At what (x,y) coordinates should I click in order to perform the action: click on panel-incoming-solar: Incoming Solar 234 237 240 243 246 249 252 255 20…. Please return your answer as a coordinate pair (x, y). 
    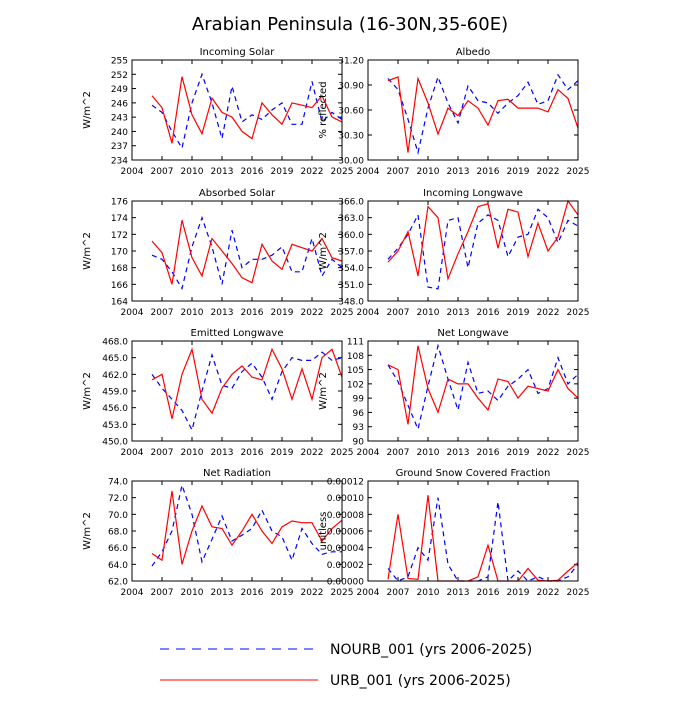
    Looking at the image, I should click on (217, 112).